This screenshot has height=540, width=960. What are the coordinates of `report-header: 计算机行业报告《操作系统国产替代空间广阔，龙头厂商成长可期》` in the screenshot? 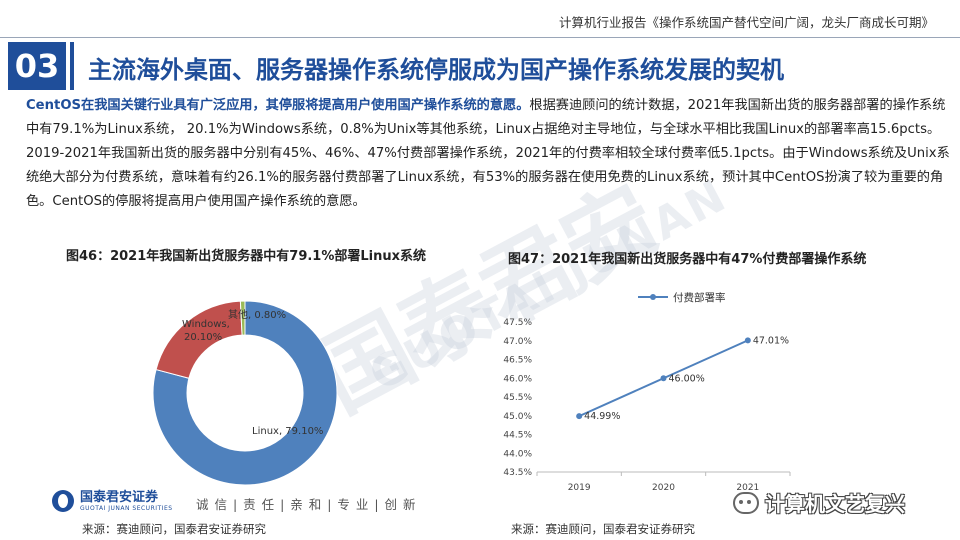 It's located at (746, 22).